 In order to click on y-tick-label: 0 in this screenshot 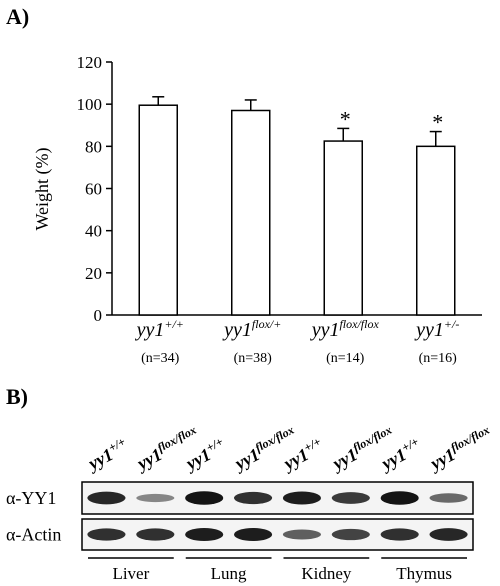, I will do `click(98, 315)`.